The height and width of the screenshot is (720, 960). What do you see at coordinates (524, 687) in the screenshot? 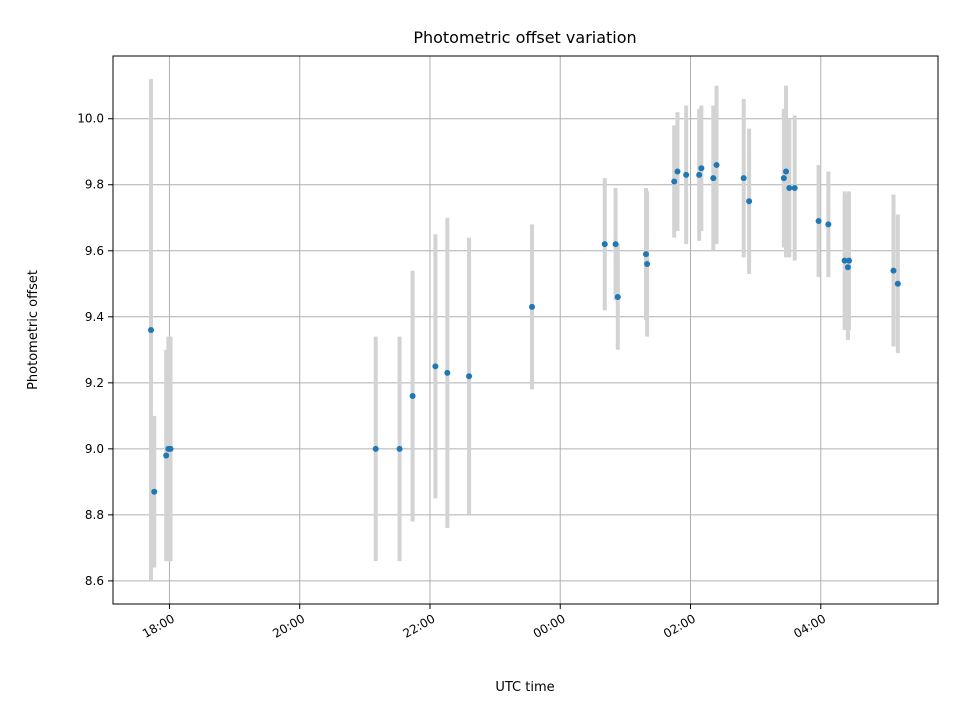
I see `x-axis-label: UTC time` at bounding box center [524, 687].